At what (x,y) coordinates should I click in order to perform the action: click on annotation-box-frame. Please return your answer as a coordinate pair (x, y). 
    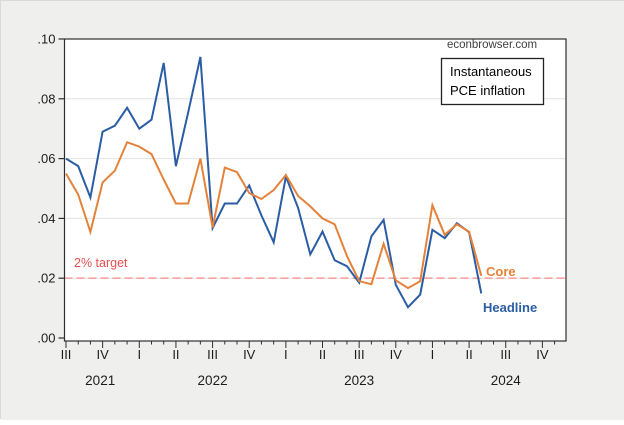
    Looking at the image, I should click on (492, 81).